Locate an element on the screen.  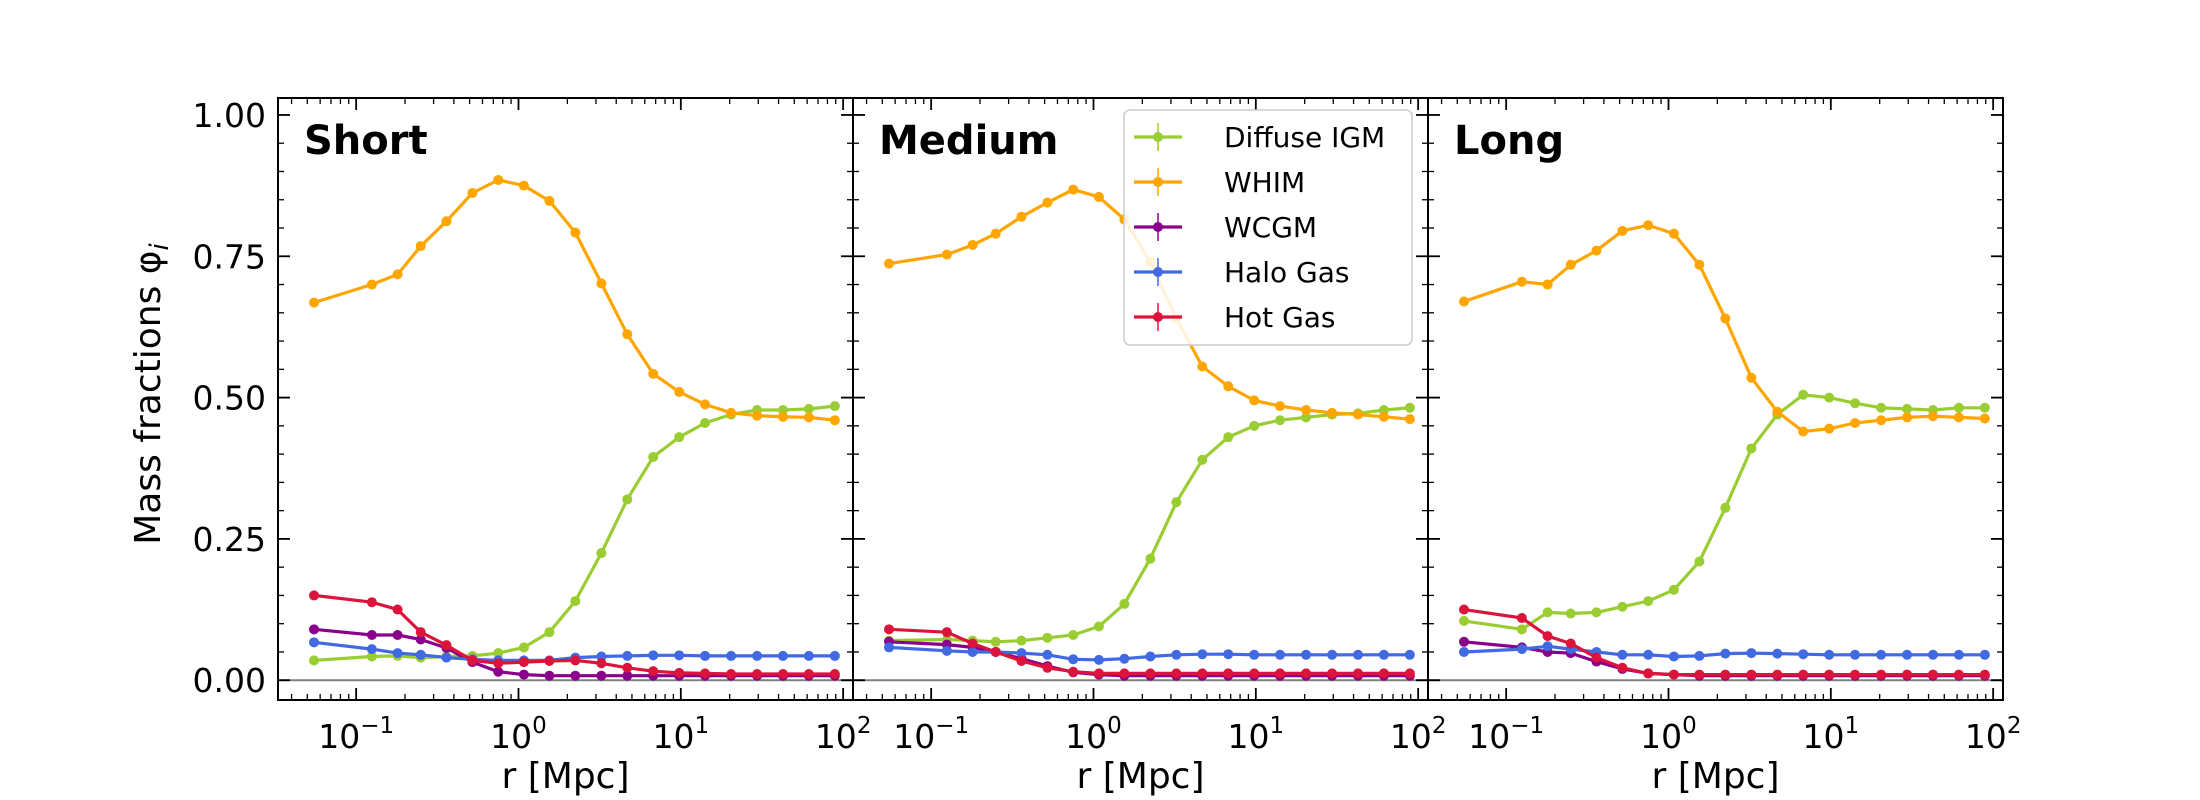
legend-label: WCGM is located at coordinates (1270, 227).